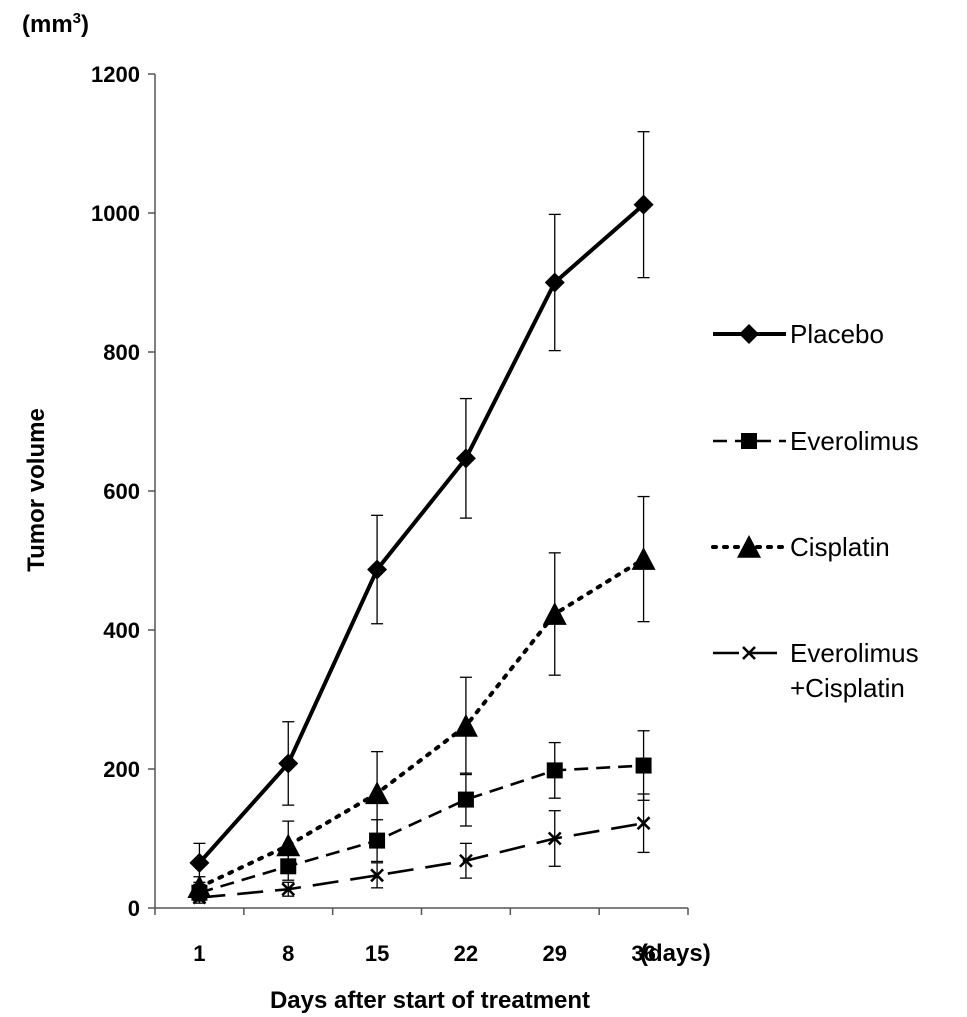  I want to click on x-tick-label: 1, so click(199, 953).